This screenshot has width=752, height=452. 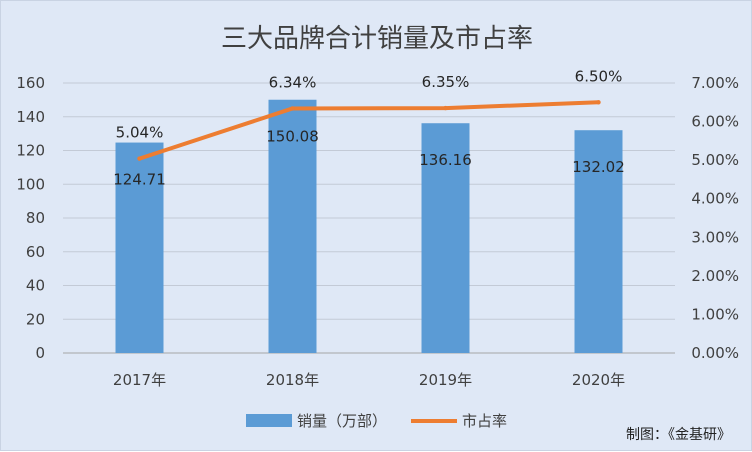 I want to click on y-left-tick-label: 100, so click(x=30, y=184).